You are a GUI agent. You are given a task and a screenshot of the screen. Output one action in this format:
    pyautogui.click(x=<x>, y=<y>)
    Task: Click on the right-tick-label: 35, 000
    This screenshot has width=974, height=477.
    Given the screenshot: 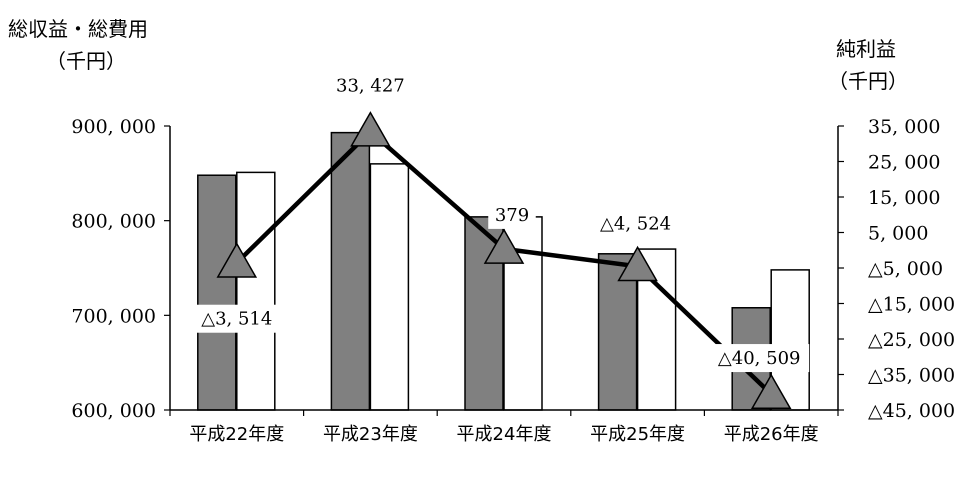 What is the action you would take?
    pyautogui.click(x=904, y=127)
    